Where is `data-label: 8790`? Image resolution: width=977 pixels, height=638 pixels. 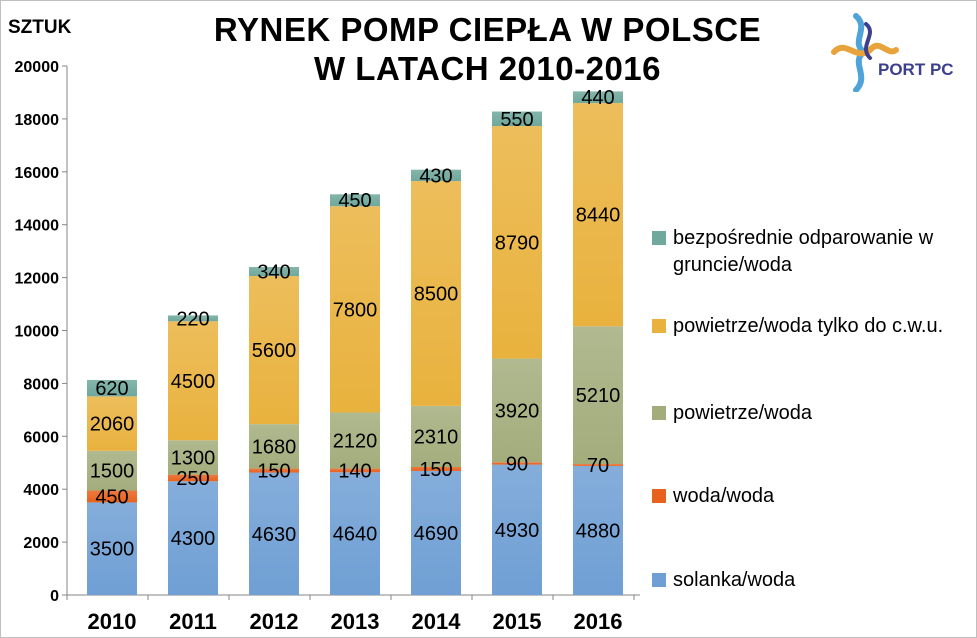
data-label: 8790 is located at coordinates (517, 243).